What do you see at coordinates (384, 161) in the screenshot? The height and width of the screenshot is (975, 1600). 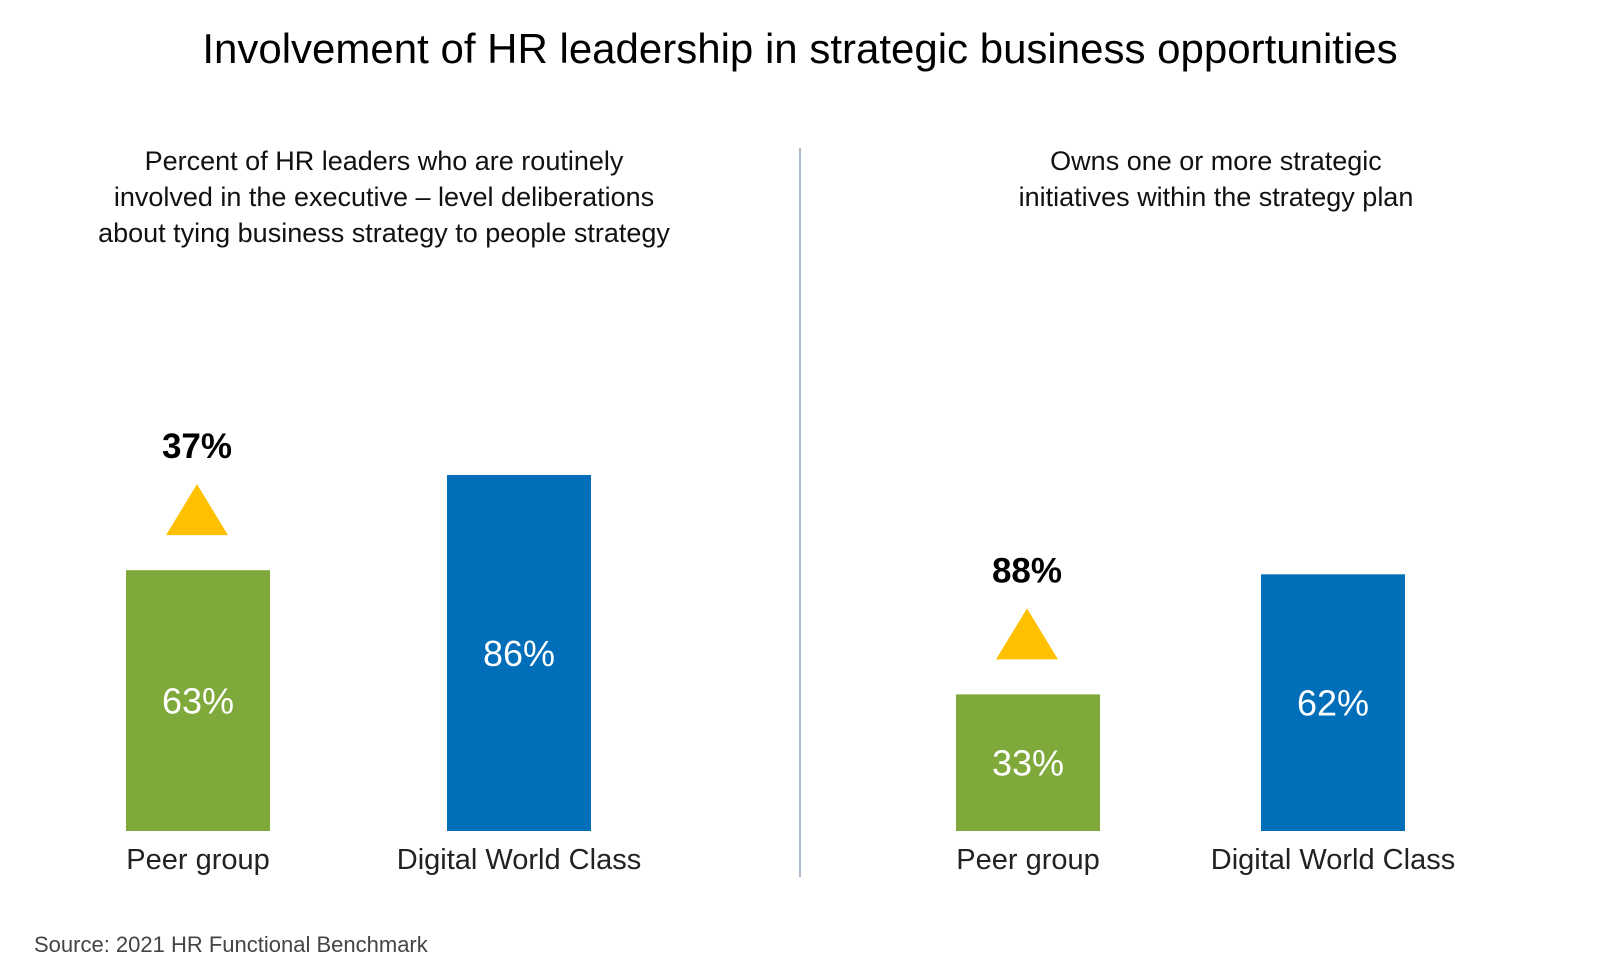 I see `panel-subtitle-line: Percent of HR leaders who are routinely` at bounding box center [384, 161].